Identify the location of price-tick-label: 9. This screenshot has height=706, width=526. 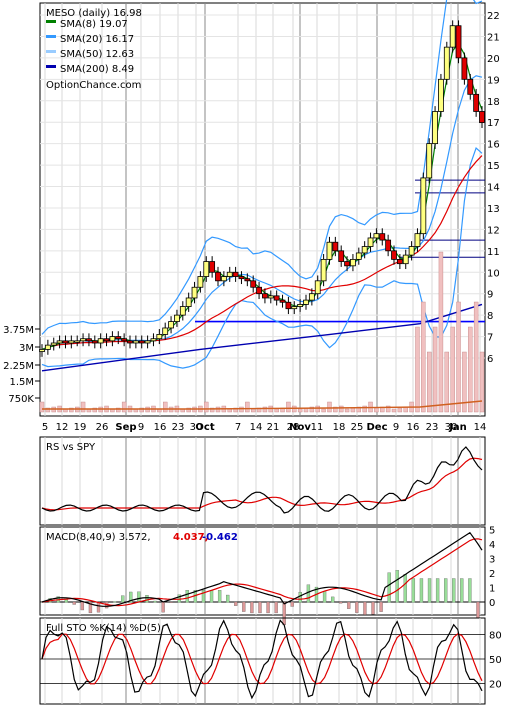
(490, 295).